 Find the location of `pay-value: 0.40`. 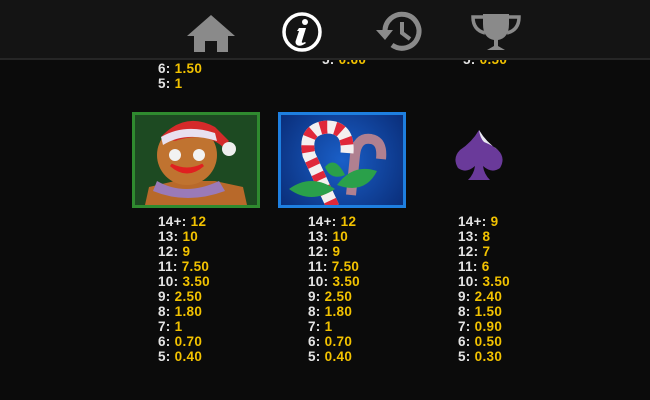

pay-value: 0.40 is located at coordinates (188, 356).